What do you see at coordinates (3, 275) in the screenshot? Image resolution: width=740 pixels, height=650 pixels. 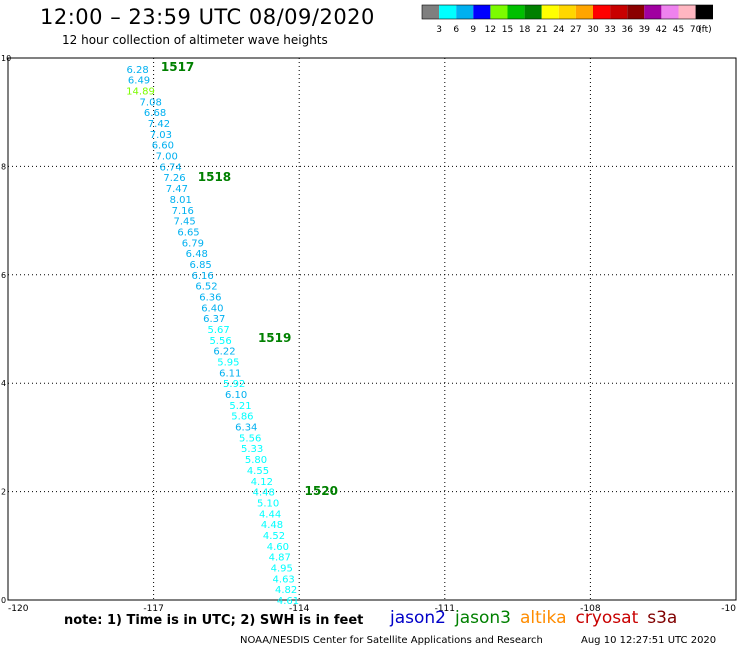 I see `y-tick-label: 6` at bounding box center [3, 275].